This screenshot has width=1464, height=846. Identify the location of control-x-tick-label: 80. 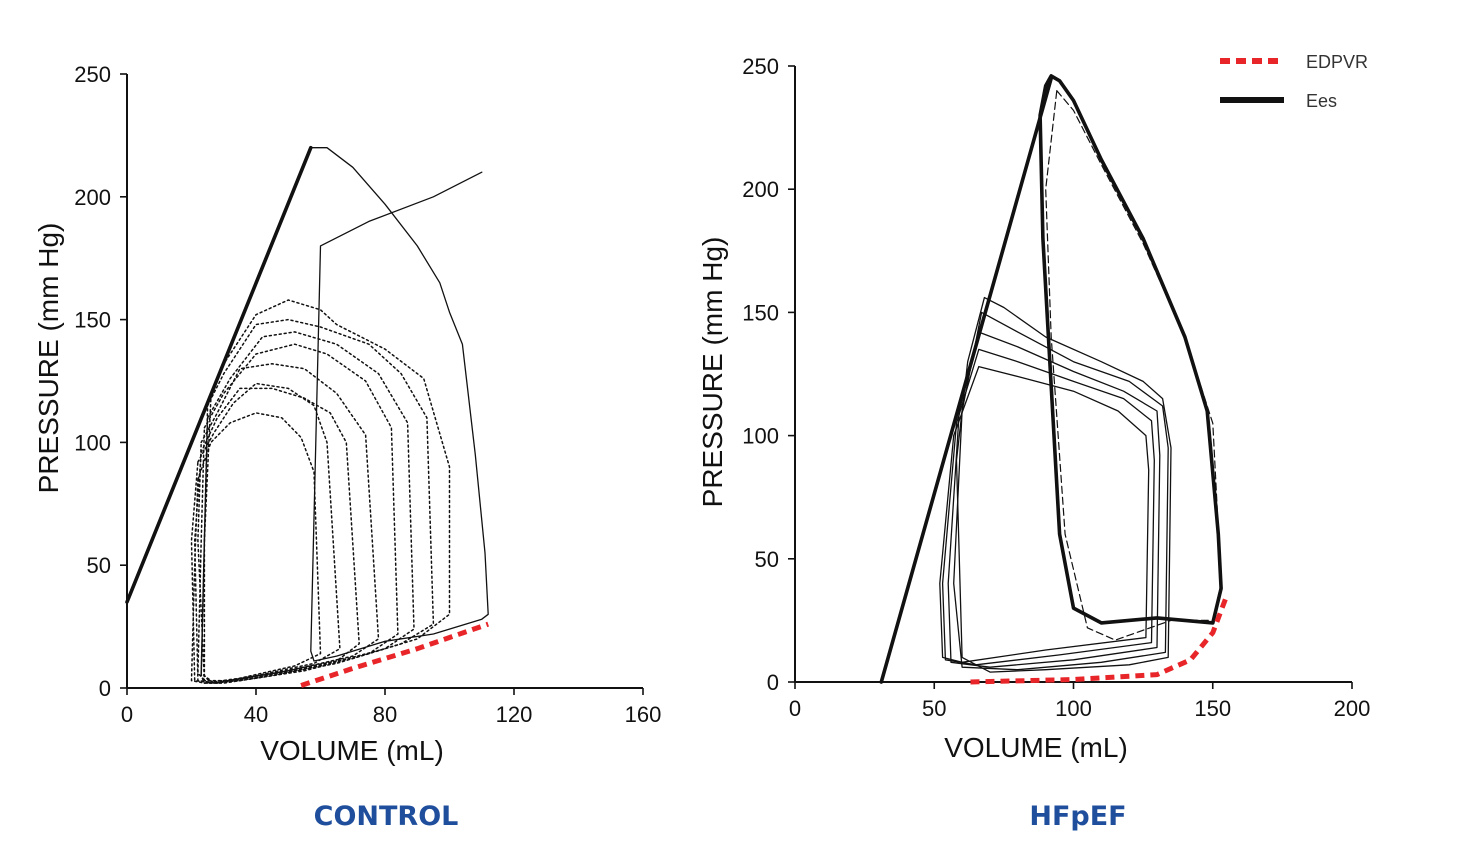
(385, 714).